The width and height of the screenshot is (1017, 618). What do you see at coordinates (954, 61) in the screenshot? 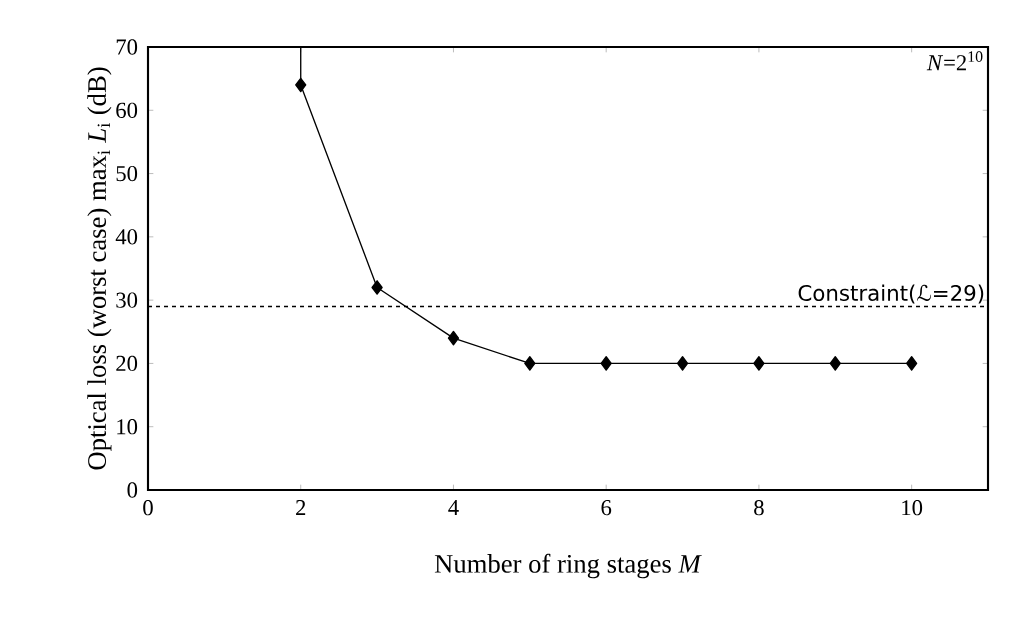
I see `annotation: N=2$^{10}$` at bounding box center [954, 61].